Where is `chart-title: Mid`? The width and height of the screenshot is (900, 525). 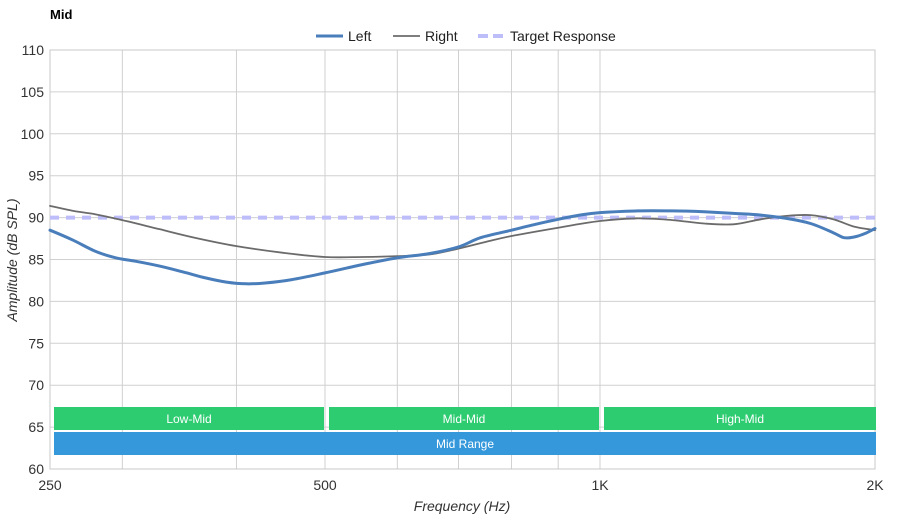 chart-title: Mid is located at coordinates (61, 14).